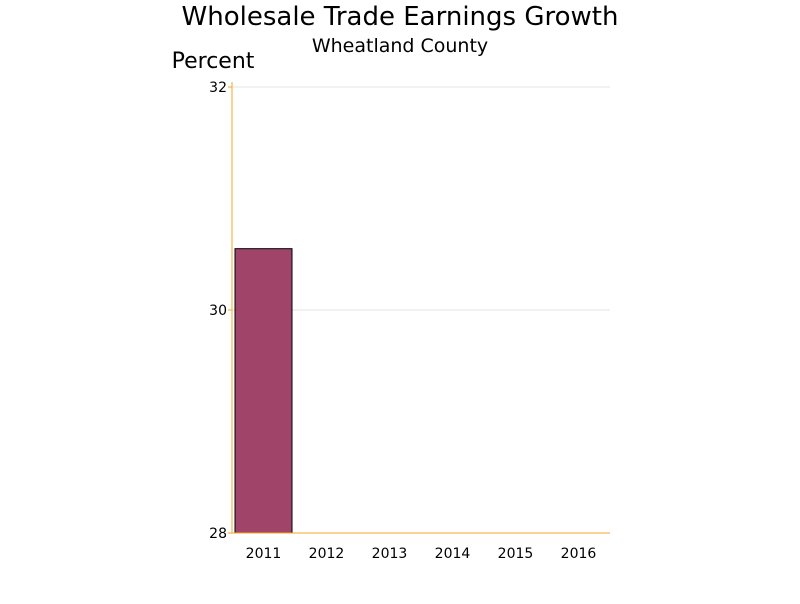 The width and height of the screenshot is (800, 604). I want to click on bar-2011, so click(263, 391).